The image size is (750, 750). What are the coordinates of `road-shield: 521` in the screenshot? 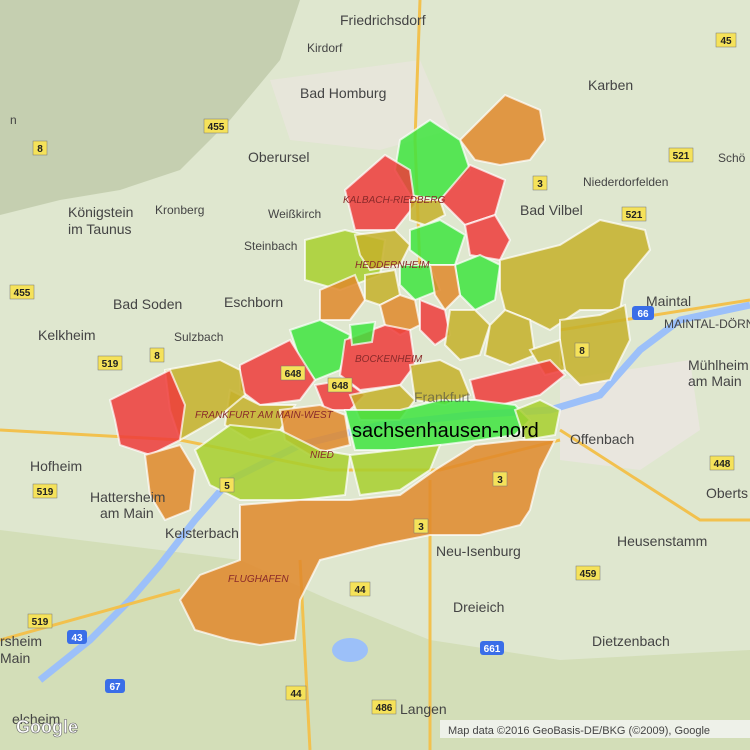 It's located at (681, 155).